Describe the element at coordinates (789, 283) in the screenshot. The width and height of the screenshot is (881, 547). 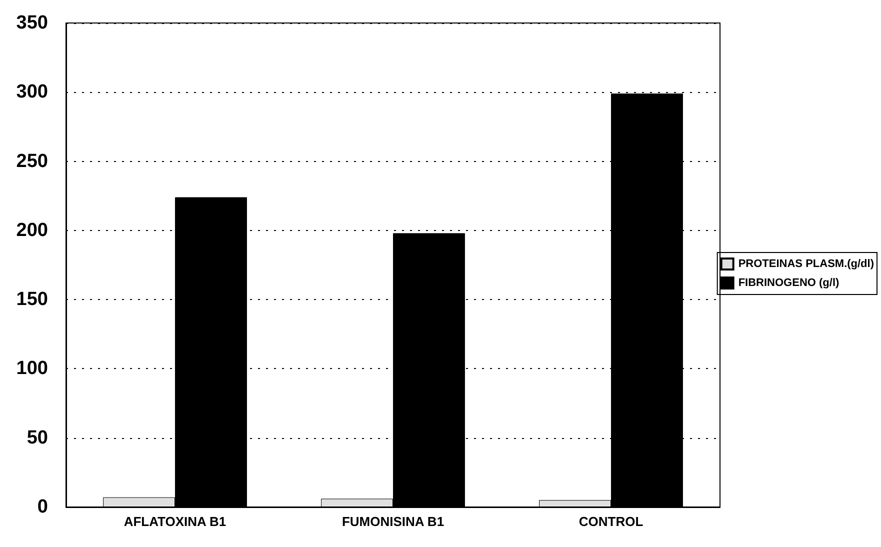
I see `legend-label: FIBRINOGENO (g/l)` at that location.